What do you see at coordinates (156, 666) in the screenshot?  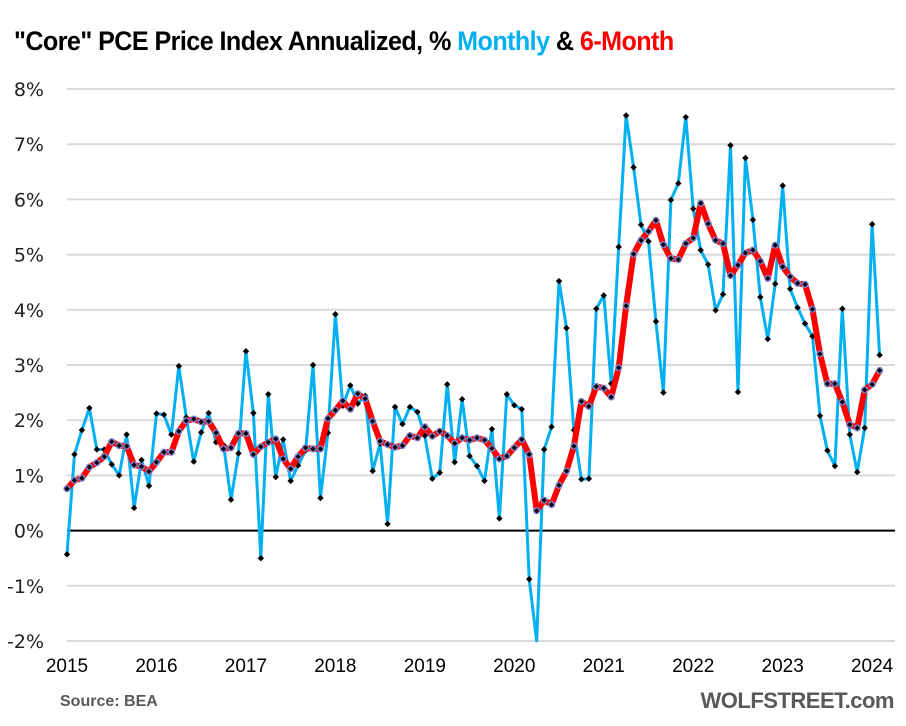 I see `x-tick-label: 2016` at bounding box center [156, 666].